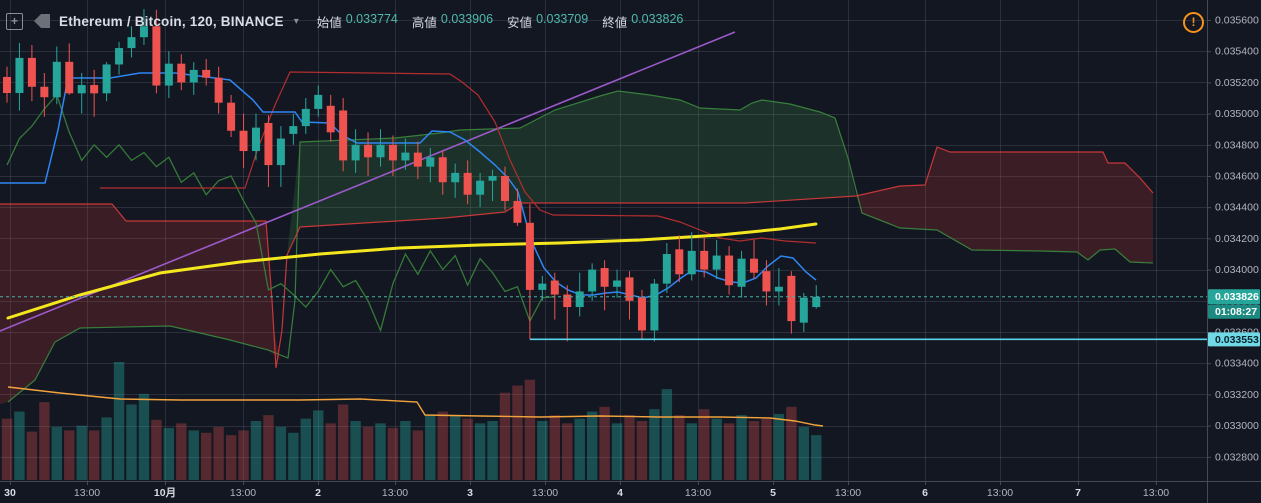 This screenshot has width=1261, height=503. What do you see at coordinates (1237, 340) in the screenshot?
I see `svg-text: 0.033553` at bounding box center [1237, 340].